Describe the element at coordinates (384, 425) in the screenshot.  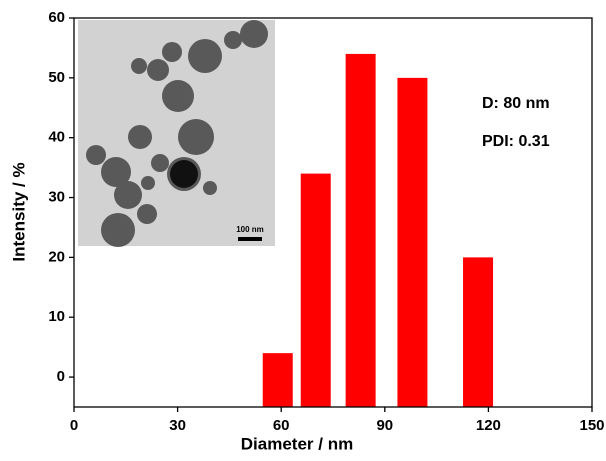
I see `x-tick-label: 90` at that location.